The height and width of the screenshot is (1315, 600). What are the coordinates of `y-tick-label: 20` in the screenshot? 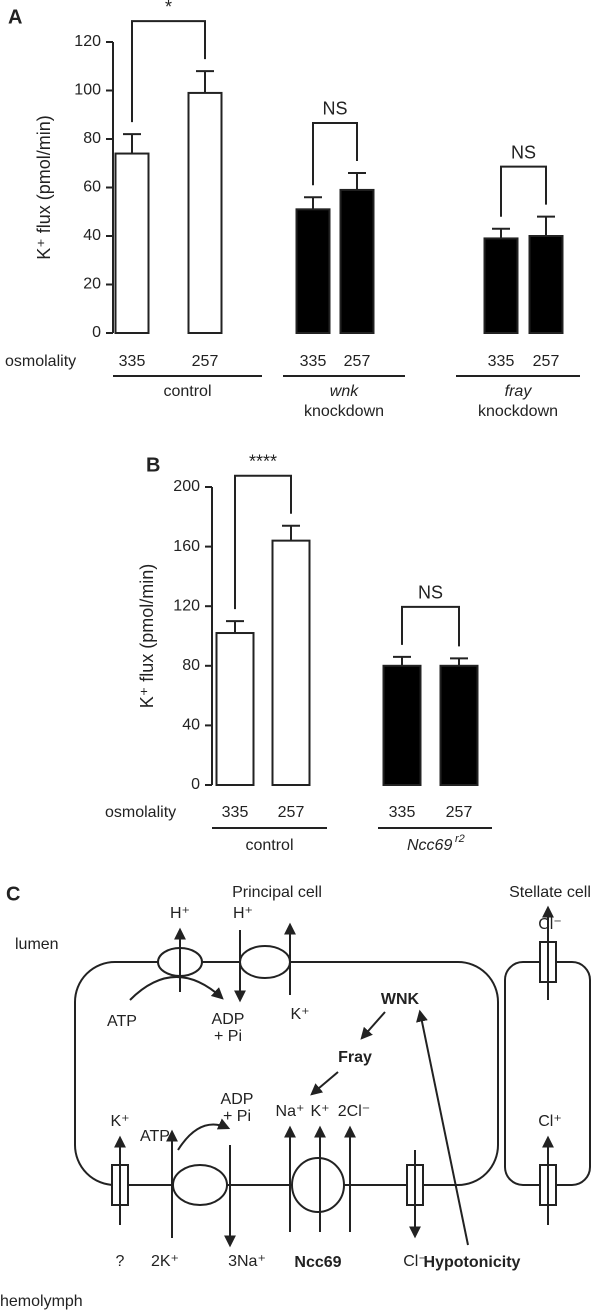 It's located at (92, 284).